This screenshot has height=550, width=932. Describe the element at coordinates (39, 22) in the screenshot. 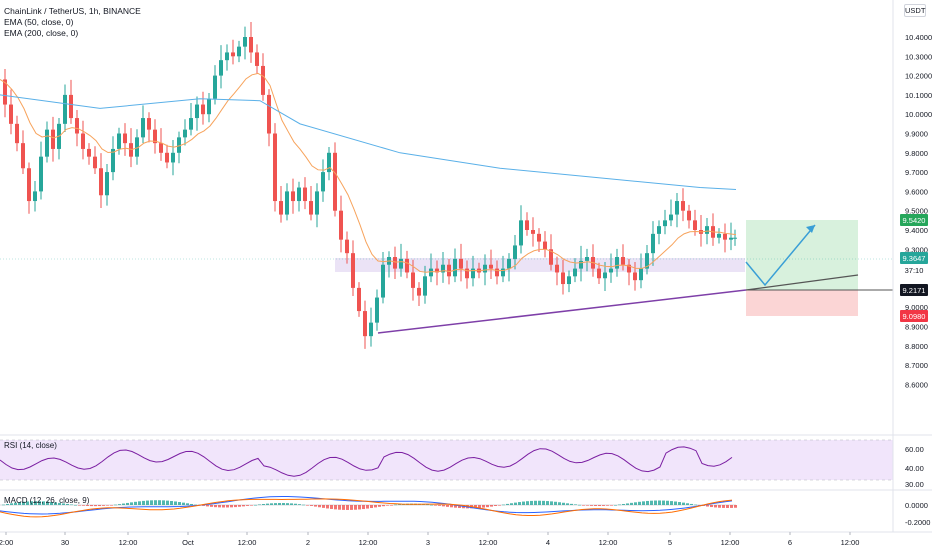

I see `ema50-legend: EMA (50, close, 0)` at that location.